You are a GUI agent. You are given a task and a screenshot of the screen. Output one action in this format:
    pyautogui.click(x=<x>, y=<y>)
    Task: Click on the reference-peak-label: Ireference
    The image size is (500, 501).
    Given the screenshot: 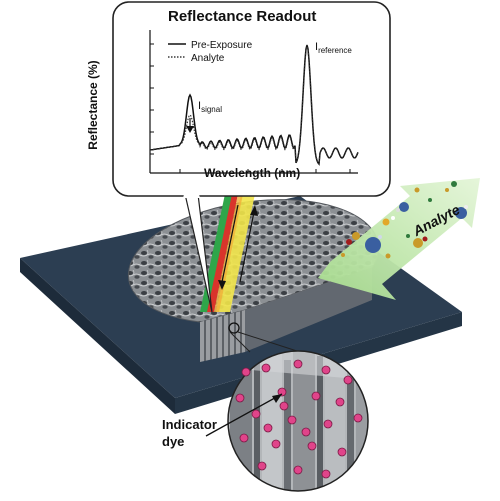 What is the action you would take?
    pyautogui.click(x=333, y=48)
    